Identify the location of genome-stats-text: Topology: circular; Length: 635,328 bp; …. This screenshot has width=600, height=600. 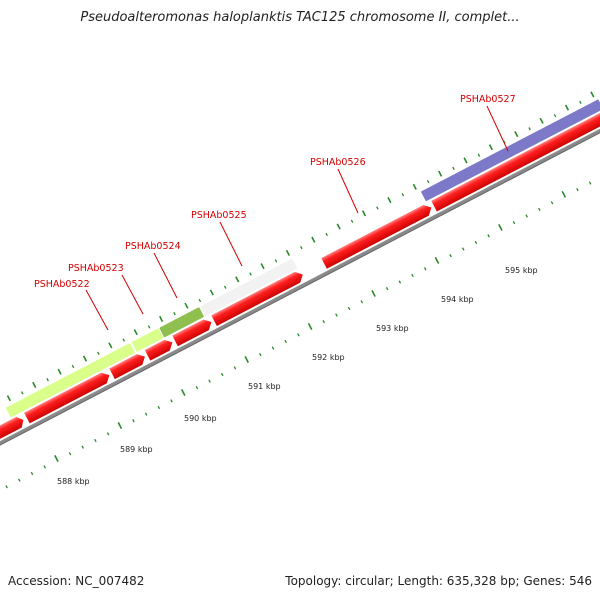
(438, 581).